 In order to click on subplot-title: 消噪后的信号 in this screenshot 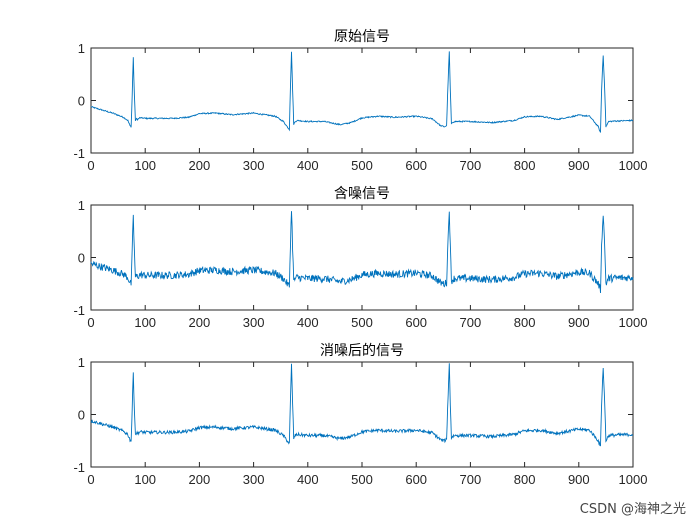, I will do `click(362, 351)`.